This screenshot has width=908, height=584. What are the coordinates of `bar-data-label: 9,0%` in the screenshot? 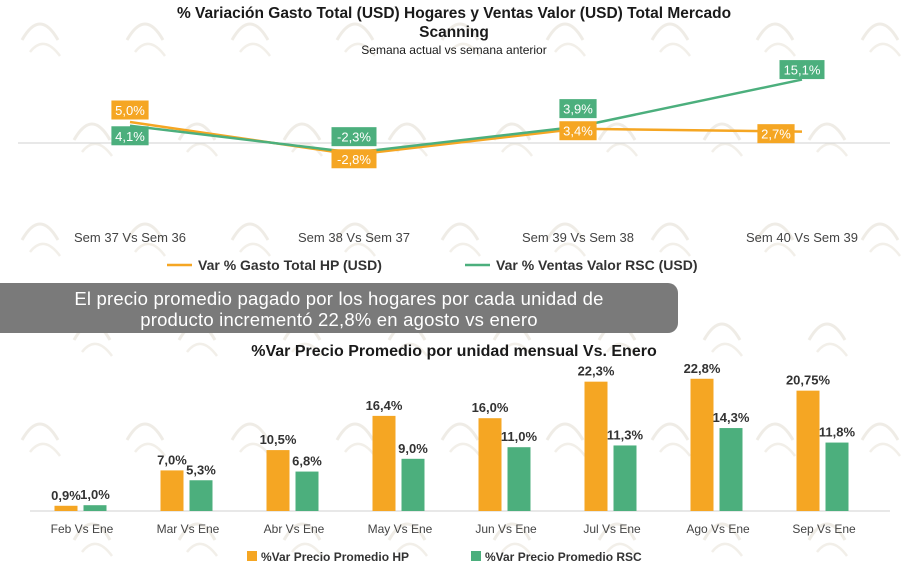 It's located at (413, 448).